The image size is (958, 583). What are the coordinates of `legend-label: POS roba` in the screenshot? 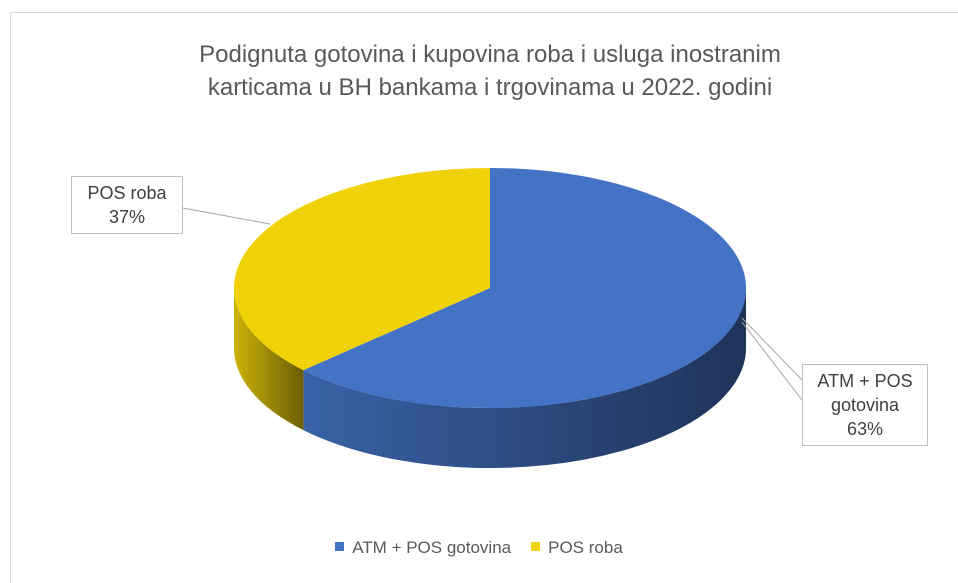 It's located at (585, 547).